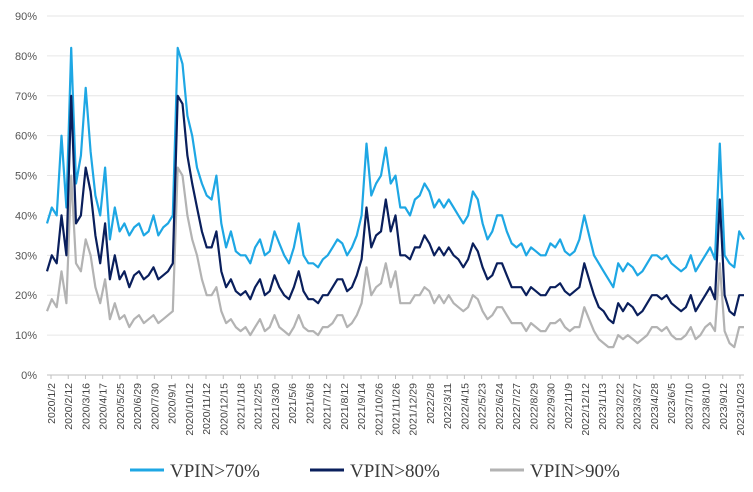 This screenshot has height=492, width=753. Describe the element at coordinates (552, 406) in the screenshot. I see `x-tick-label: 2022/9/30` at that location.